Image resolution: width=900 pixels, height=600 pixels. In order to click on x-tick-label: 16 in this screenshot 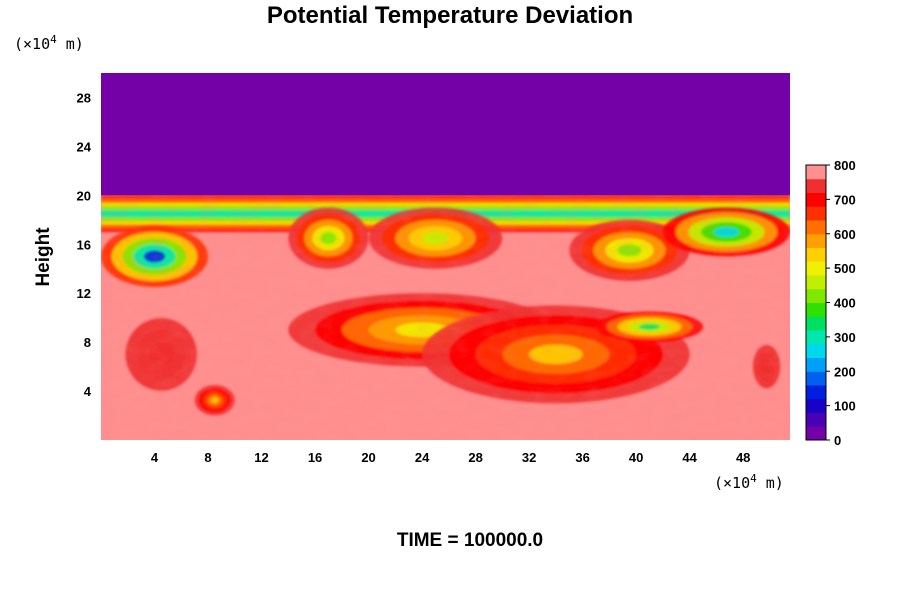, I will do `click(315, 457)`.